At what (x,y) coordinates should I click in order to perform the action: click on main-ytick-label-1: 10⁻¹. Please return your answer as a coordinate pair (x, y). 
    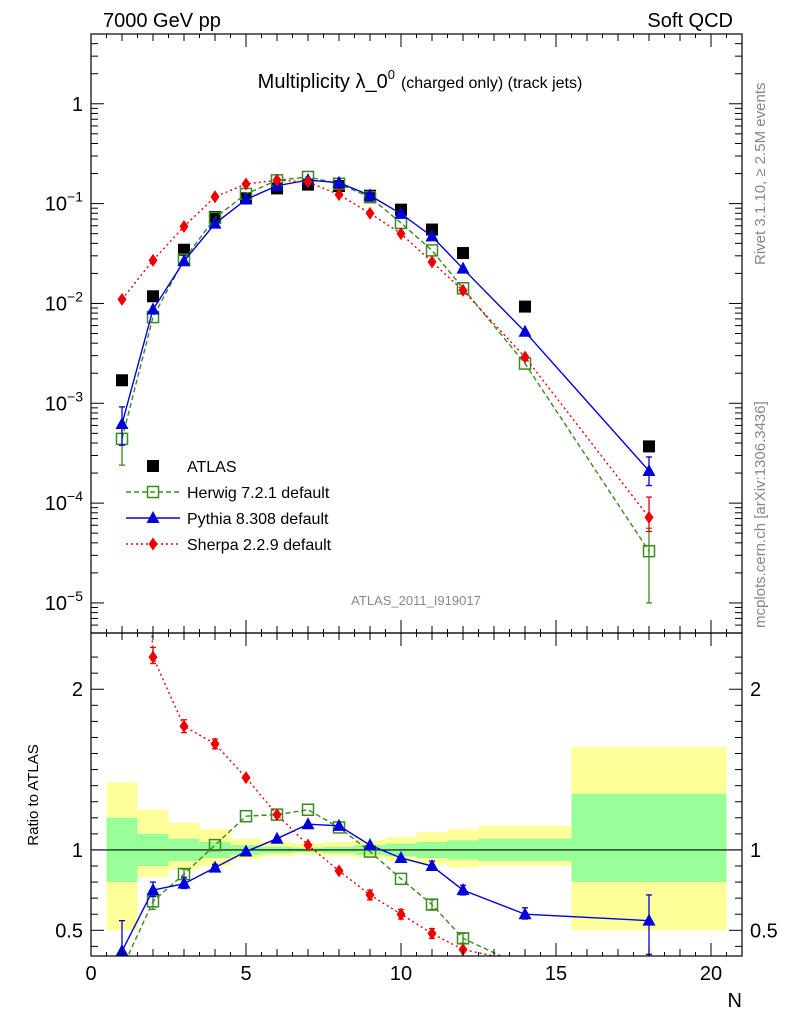
    Looking at the image, I should click on (64, 202).